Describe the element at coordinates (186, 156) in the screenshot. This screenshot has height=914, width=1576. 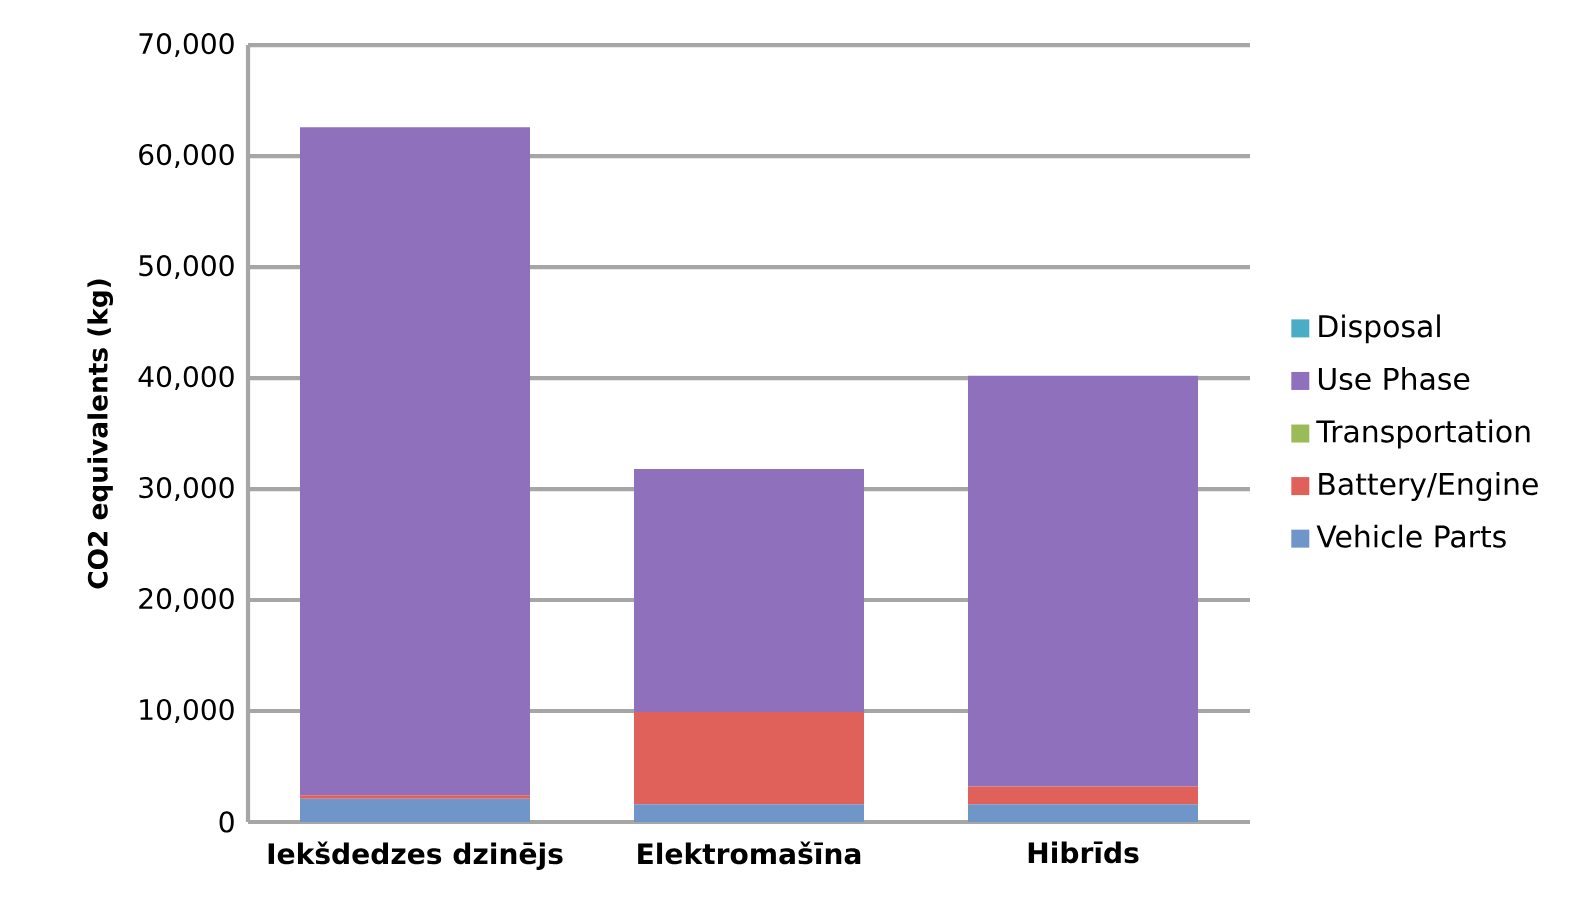
I see `y-tick-label: 60,000` at that location.